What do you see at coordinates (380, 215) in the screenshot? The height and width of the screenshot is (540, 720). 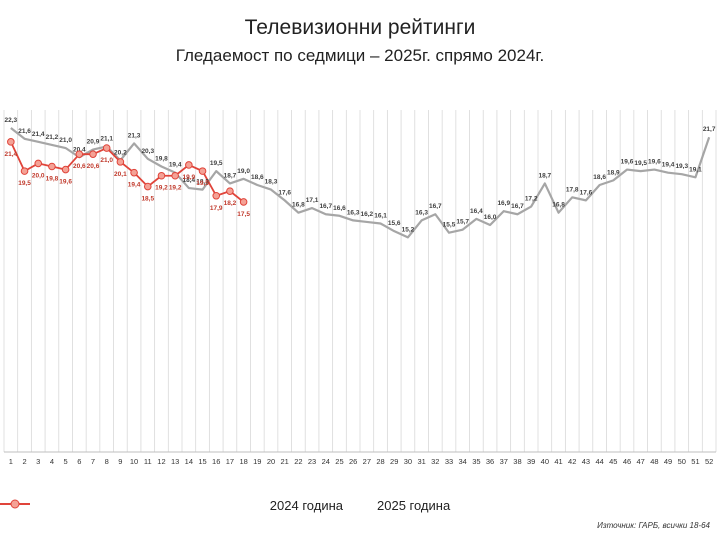 I see `data-label-2024: 16,1` at bounding box center [380, 215].